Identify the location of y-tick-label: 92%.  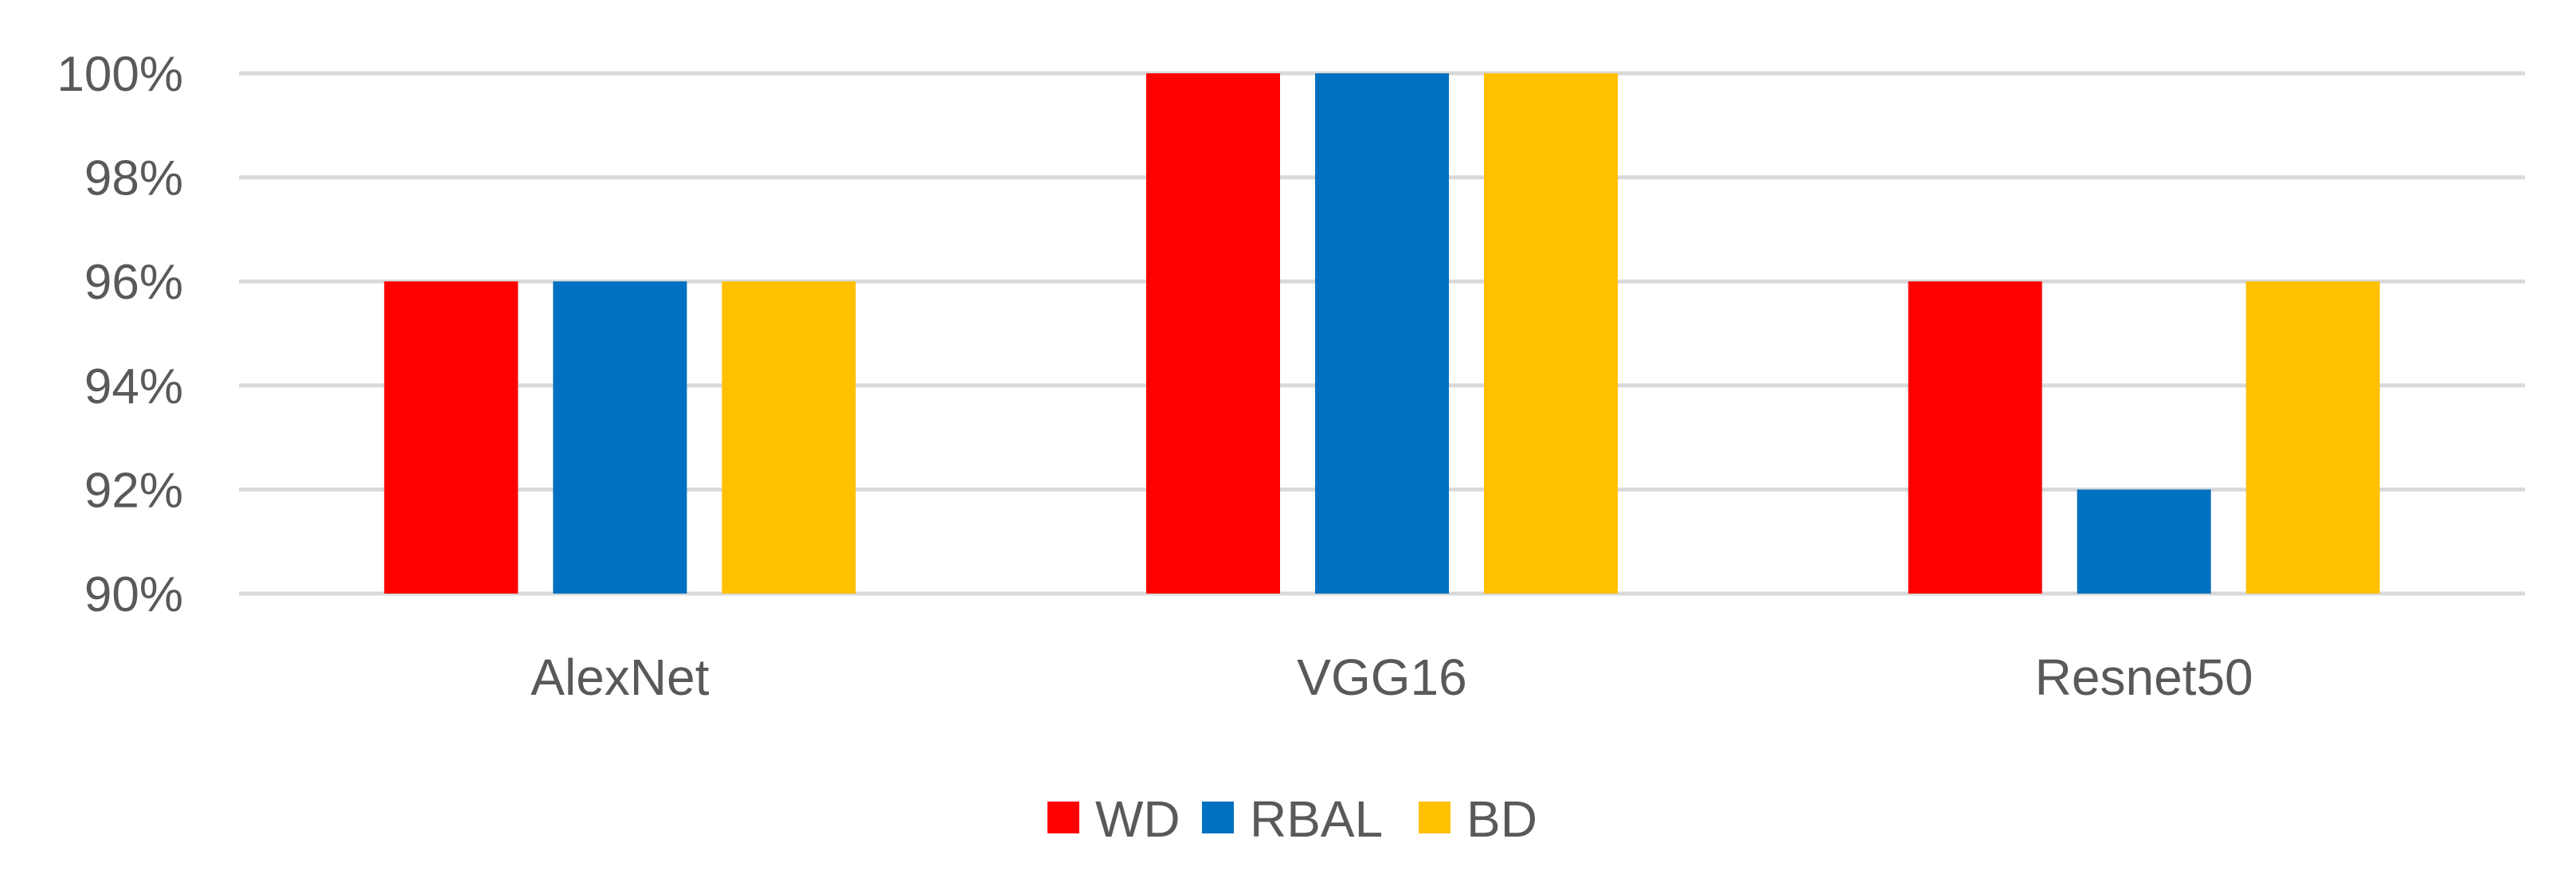
(133, 490).